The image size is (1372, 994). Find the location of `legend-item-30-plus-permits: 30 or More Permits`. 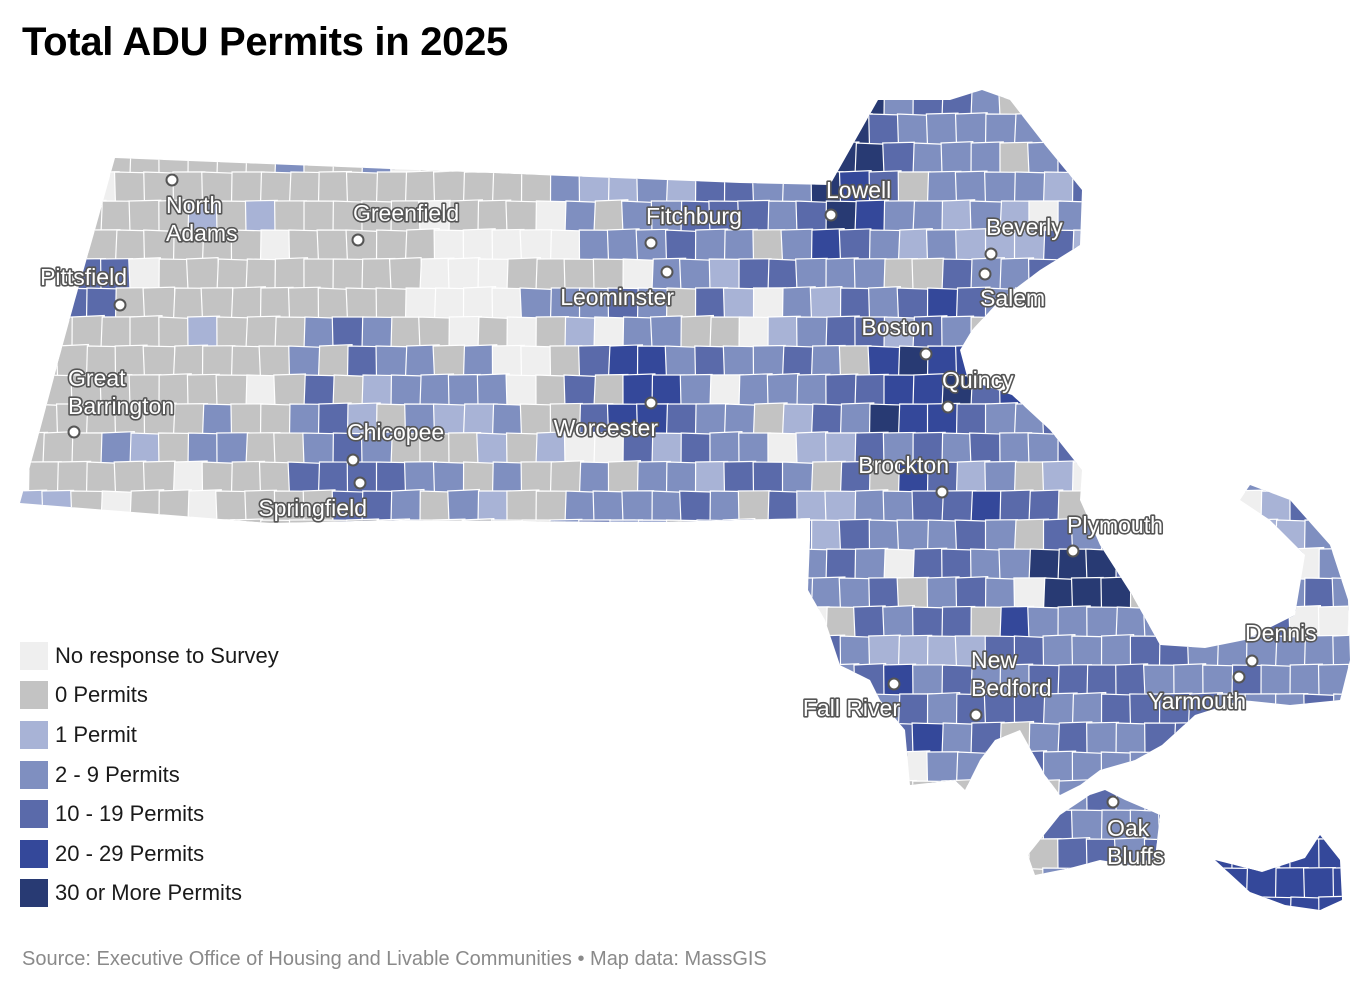

legend-item-30-plus-permits: 30 or More Permits is located at coordinates (149, 894).